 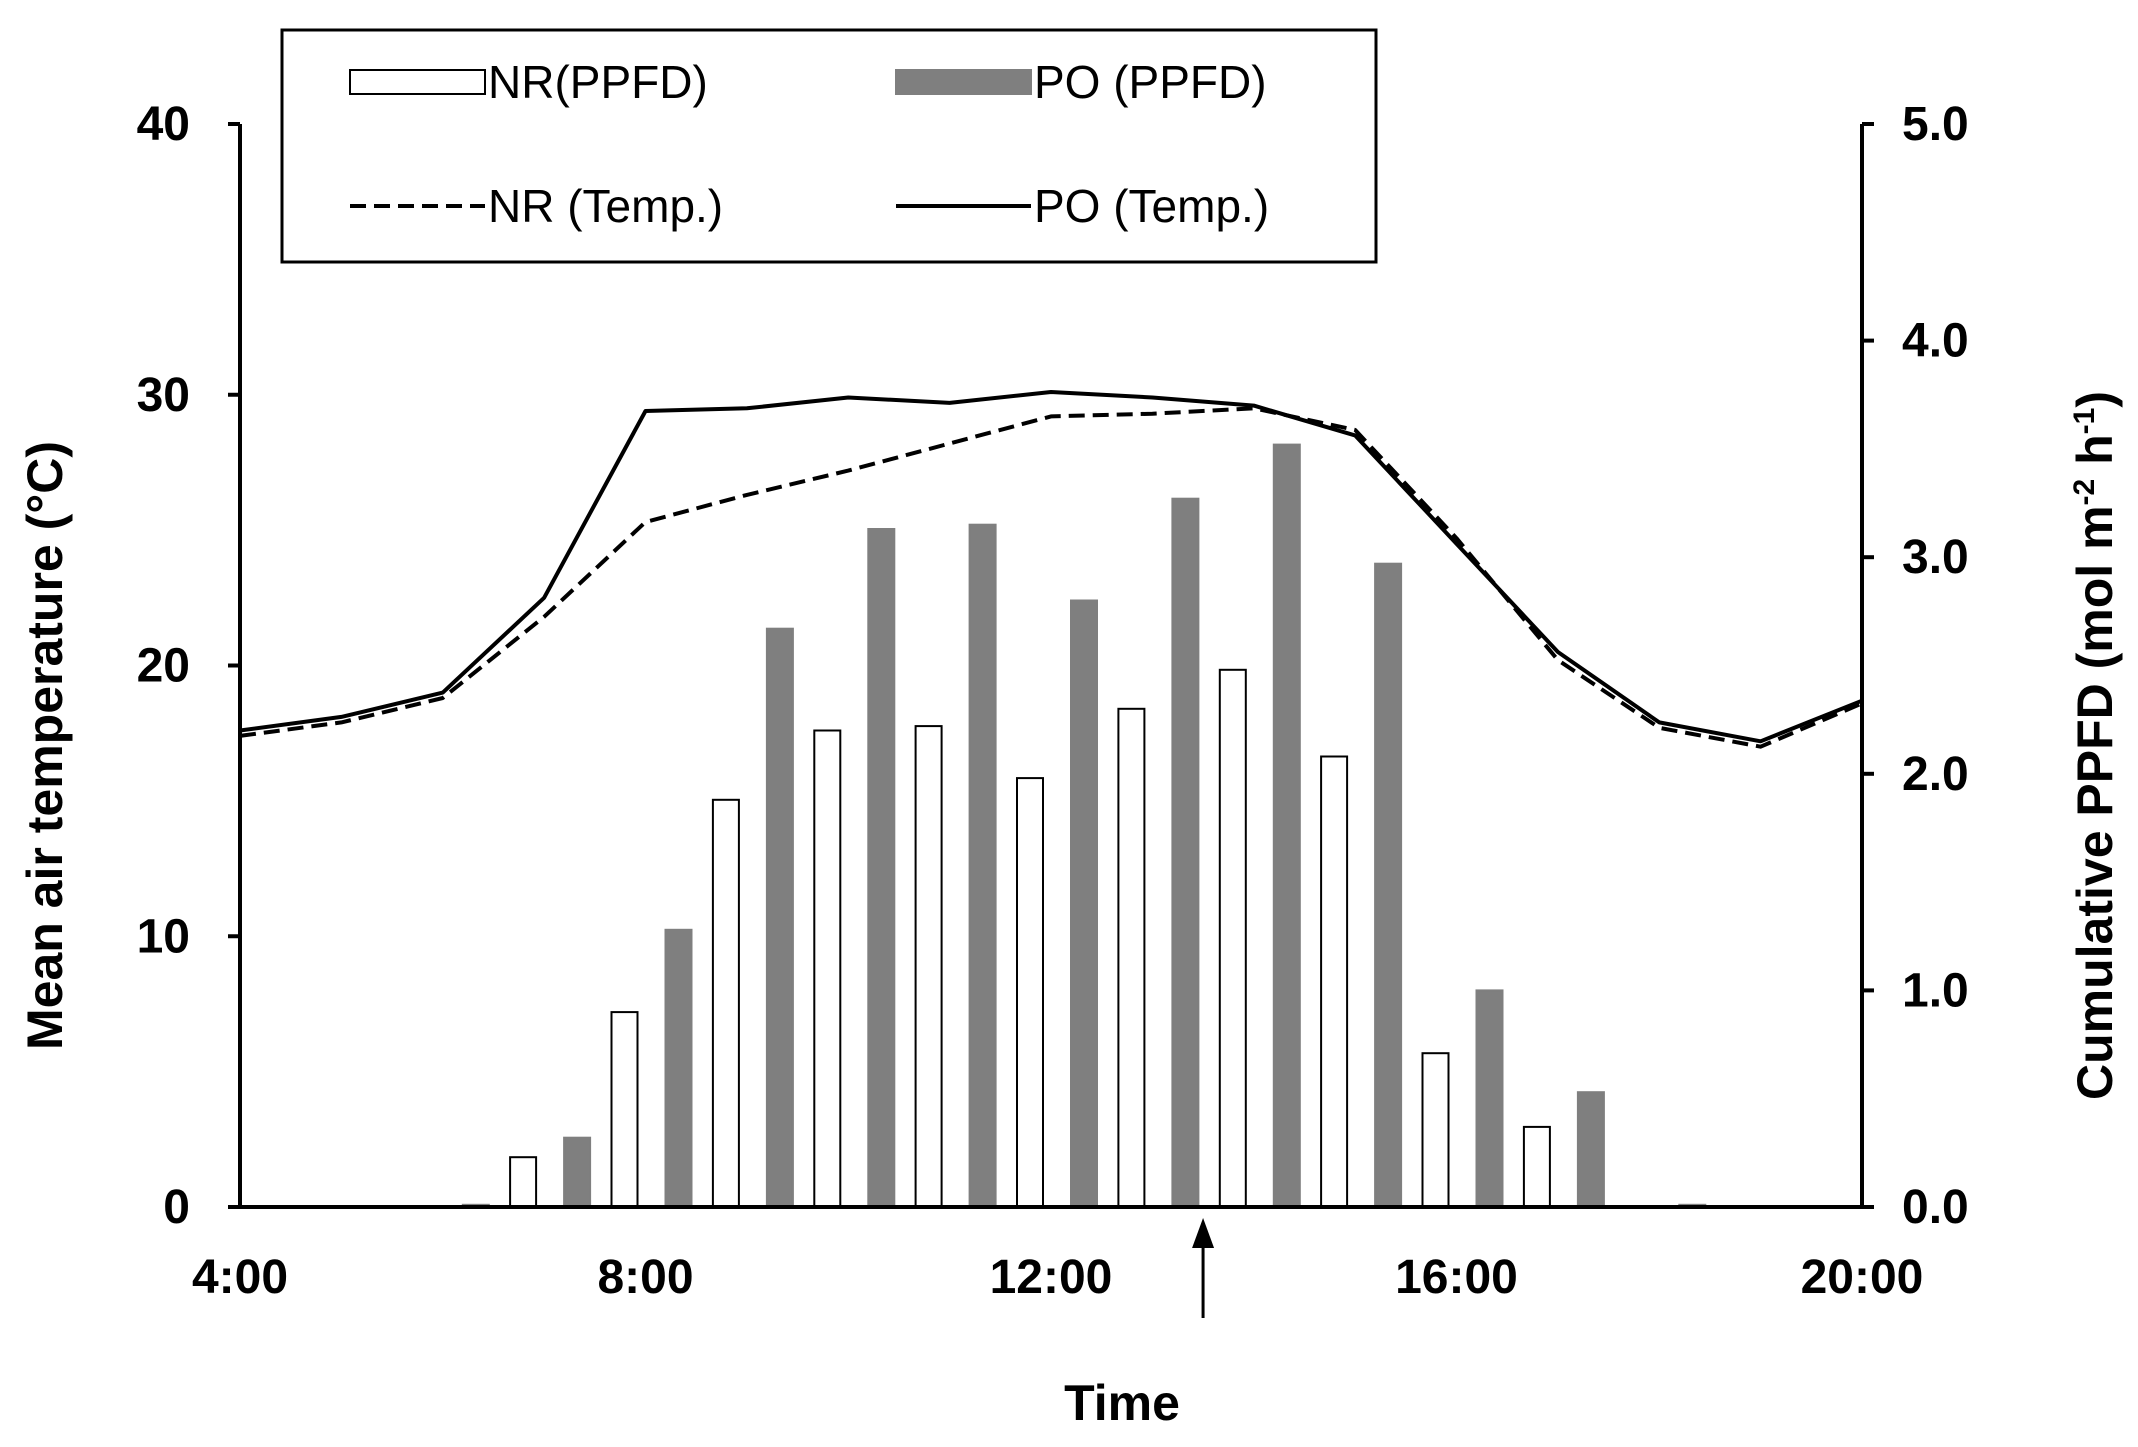 I want to click on right-tick-label: 3.0, so click(x=1935, y=557).